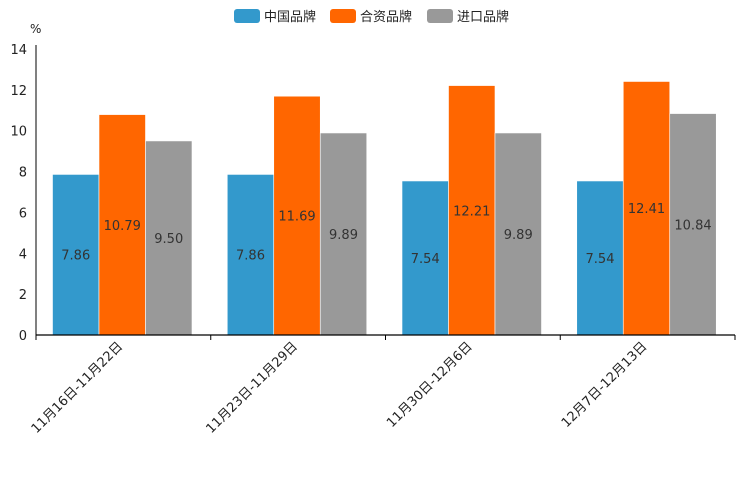 This screenshot has height=496, width=744. Describe the element at coordinates (77, 387) in the screenshot. I see `x-tick-label: 11月16日-11月22日` at that location.